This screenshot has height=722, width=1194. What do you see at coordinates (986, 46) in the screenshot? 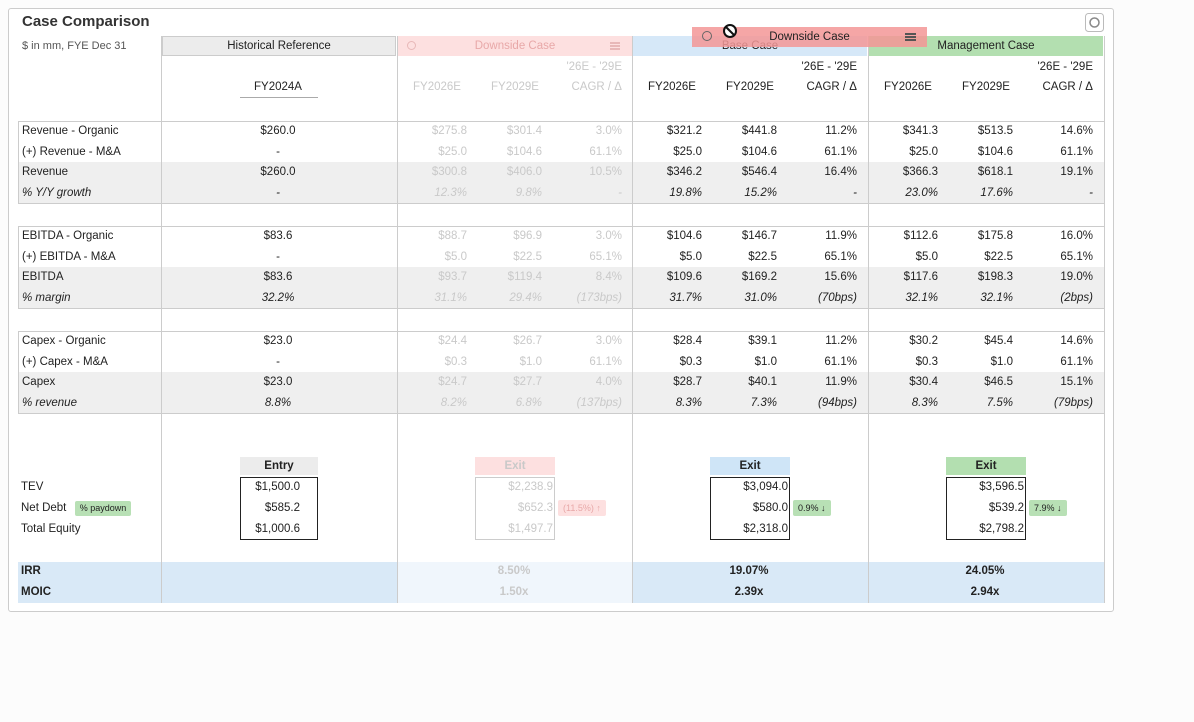
I see `case-header: Management Case` at bounding box center [986, 46].